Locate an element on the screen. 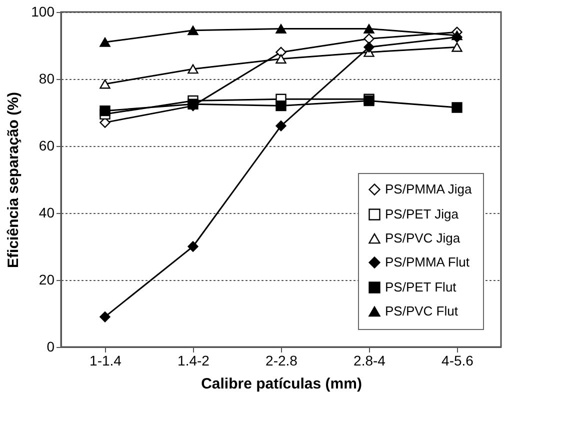 The height and width of the screenshot is (447, 566). y-tick-label: 0 is located at coordinates (50, 346).